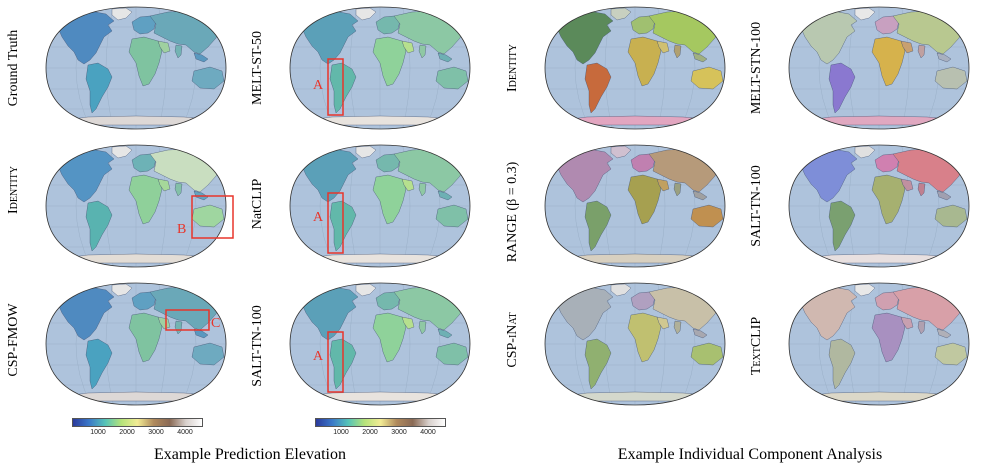  I want to click on row-label-melt-stn-100: MELT-STN-100, so click(756, 68).